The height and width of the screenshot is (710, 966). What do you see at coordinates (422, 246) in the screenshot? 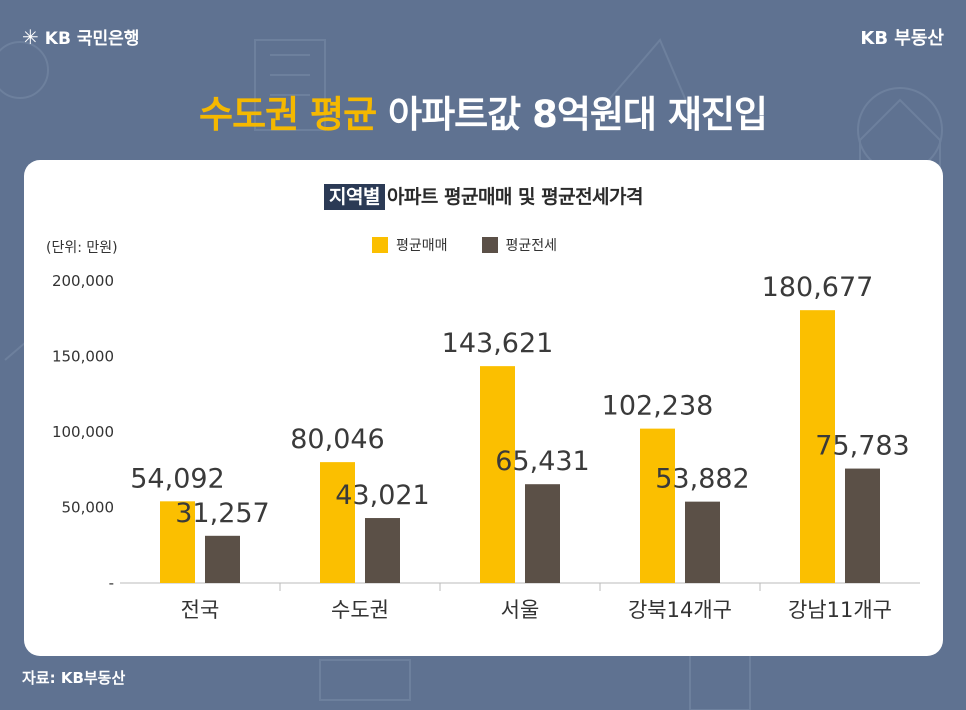
I see `legend-label-sale: 평균매매` at bounding box center [422, 246].